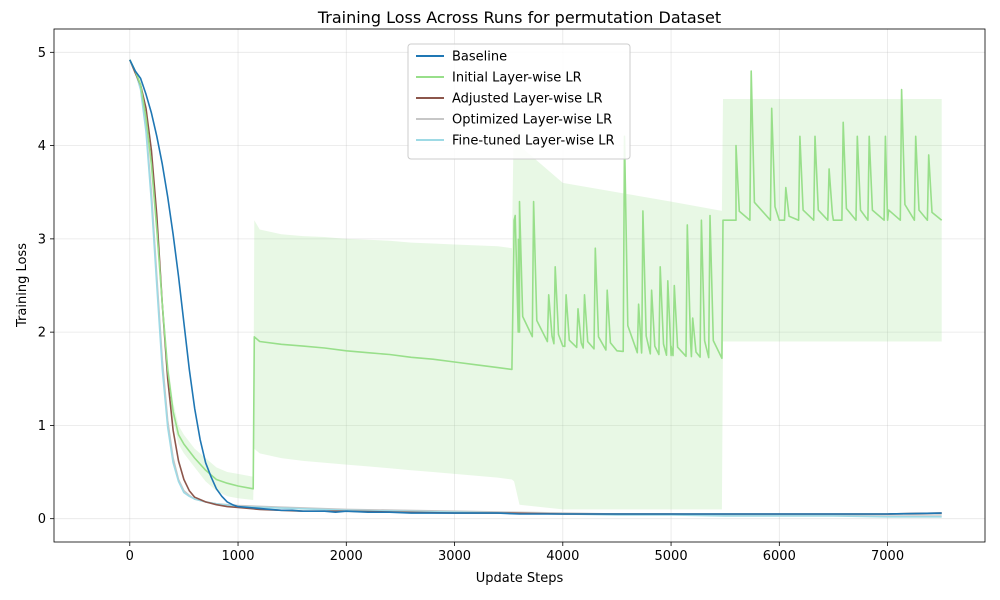 Image resolution: width=1000 pixels, height=600 pixels. What do you see at coordinates (42, 333) in the screenshot?
I see `y-tick-label: 2` at bounding box center [42, 333].